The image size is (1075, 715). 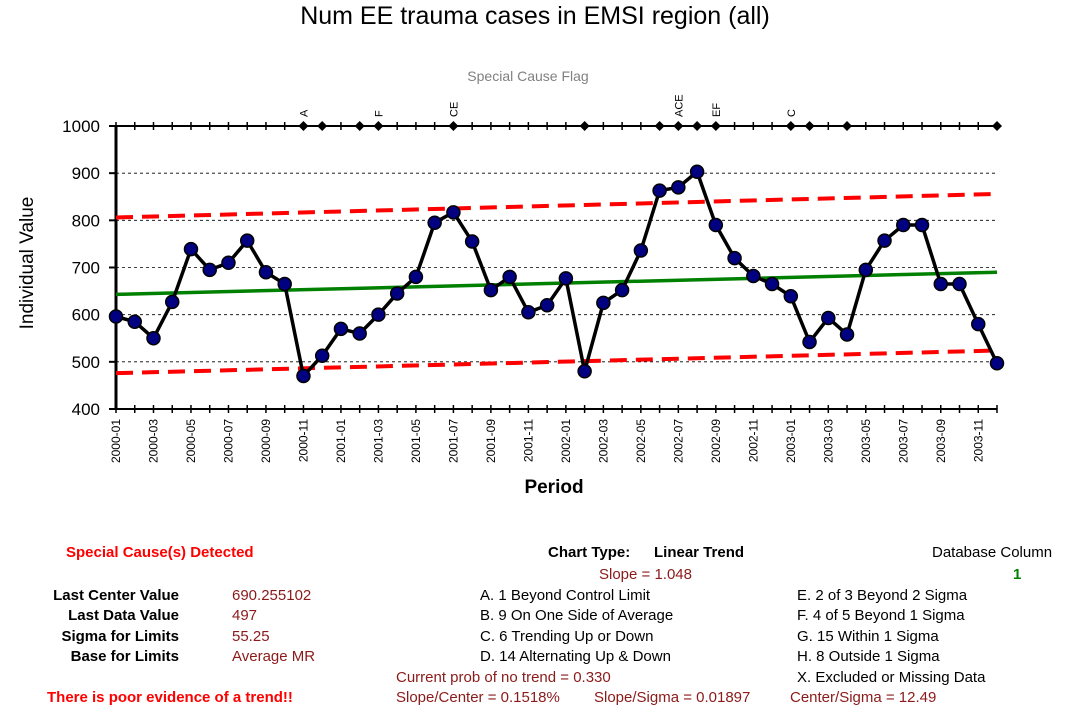 What do you see at coordinates (153, 441) in the screenshot?
I see `x-tick-label: 2000-03` at bounding box center [153, 441].